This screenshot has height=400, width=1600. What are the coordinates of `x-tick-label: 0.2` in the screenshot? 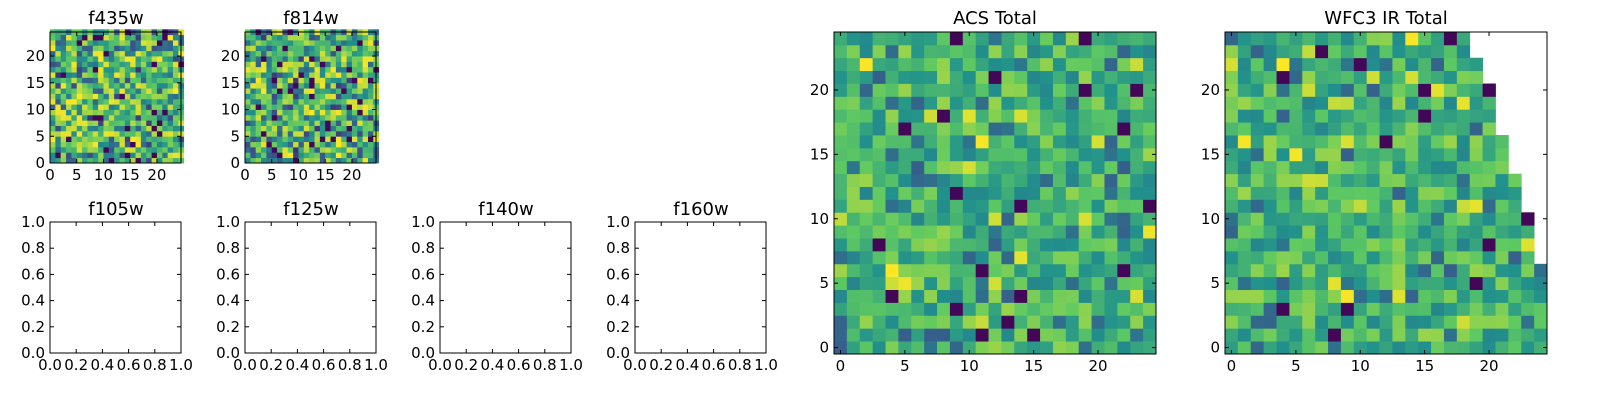 It's located at (466, 365).